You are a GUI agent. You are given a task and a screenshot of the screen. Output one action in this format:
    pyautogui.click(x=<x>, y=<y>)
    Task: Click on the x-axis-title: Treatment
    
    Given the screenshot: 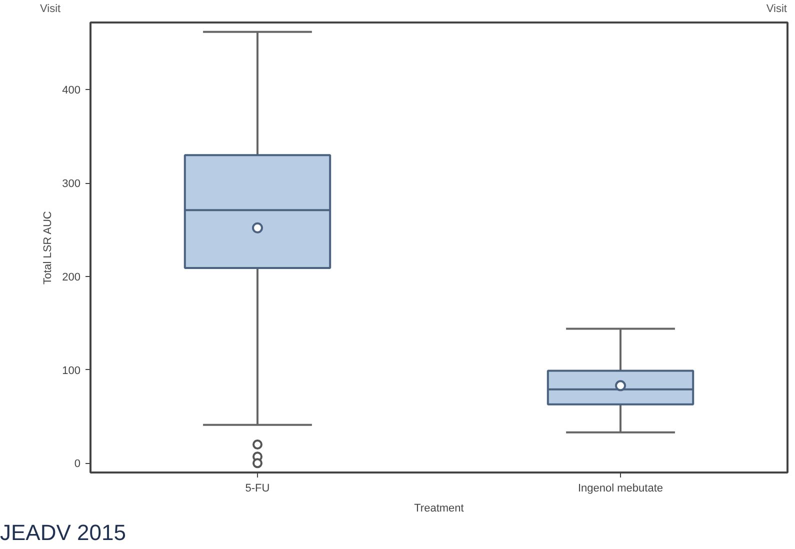 What is the action you would take?
    pyautogui.click(x=439, y=508)
    